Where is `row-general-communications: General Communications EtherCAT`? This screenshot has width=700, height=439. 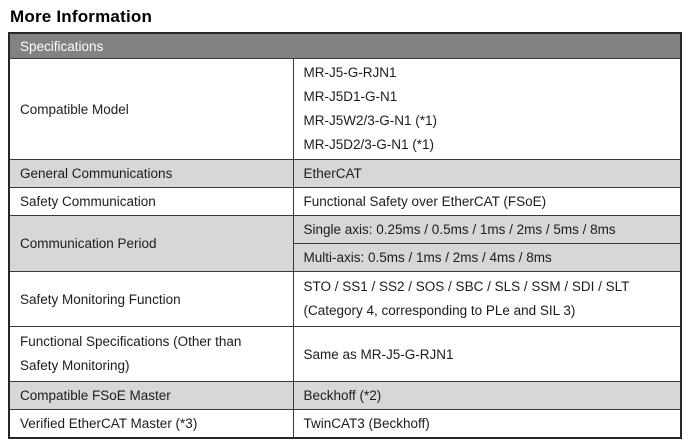 row-general-communications: General Communications EtherCAT is located at coordinates (345, 173).